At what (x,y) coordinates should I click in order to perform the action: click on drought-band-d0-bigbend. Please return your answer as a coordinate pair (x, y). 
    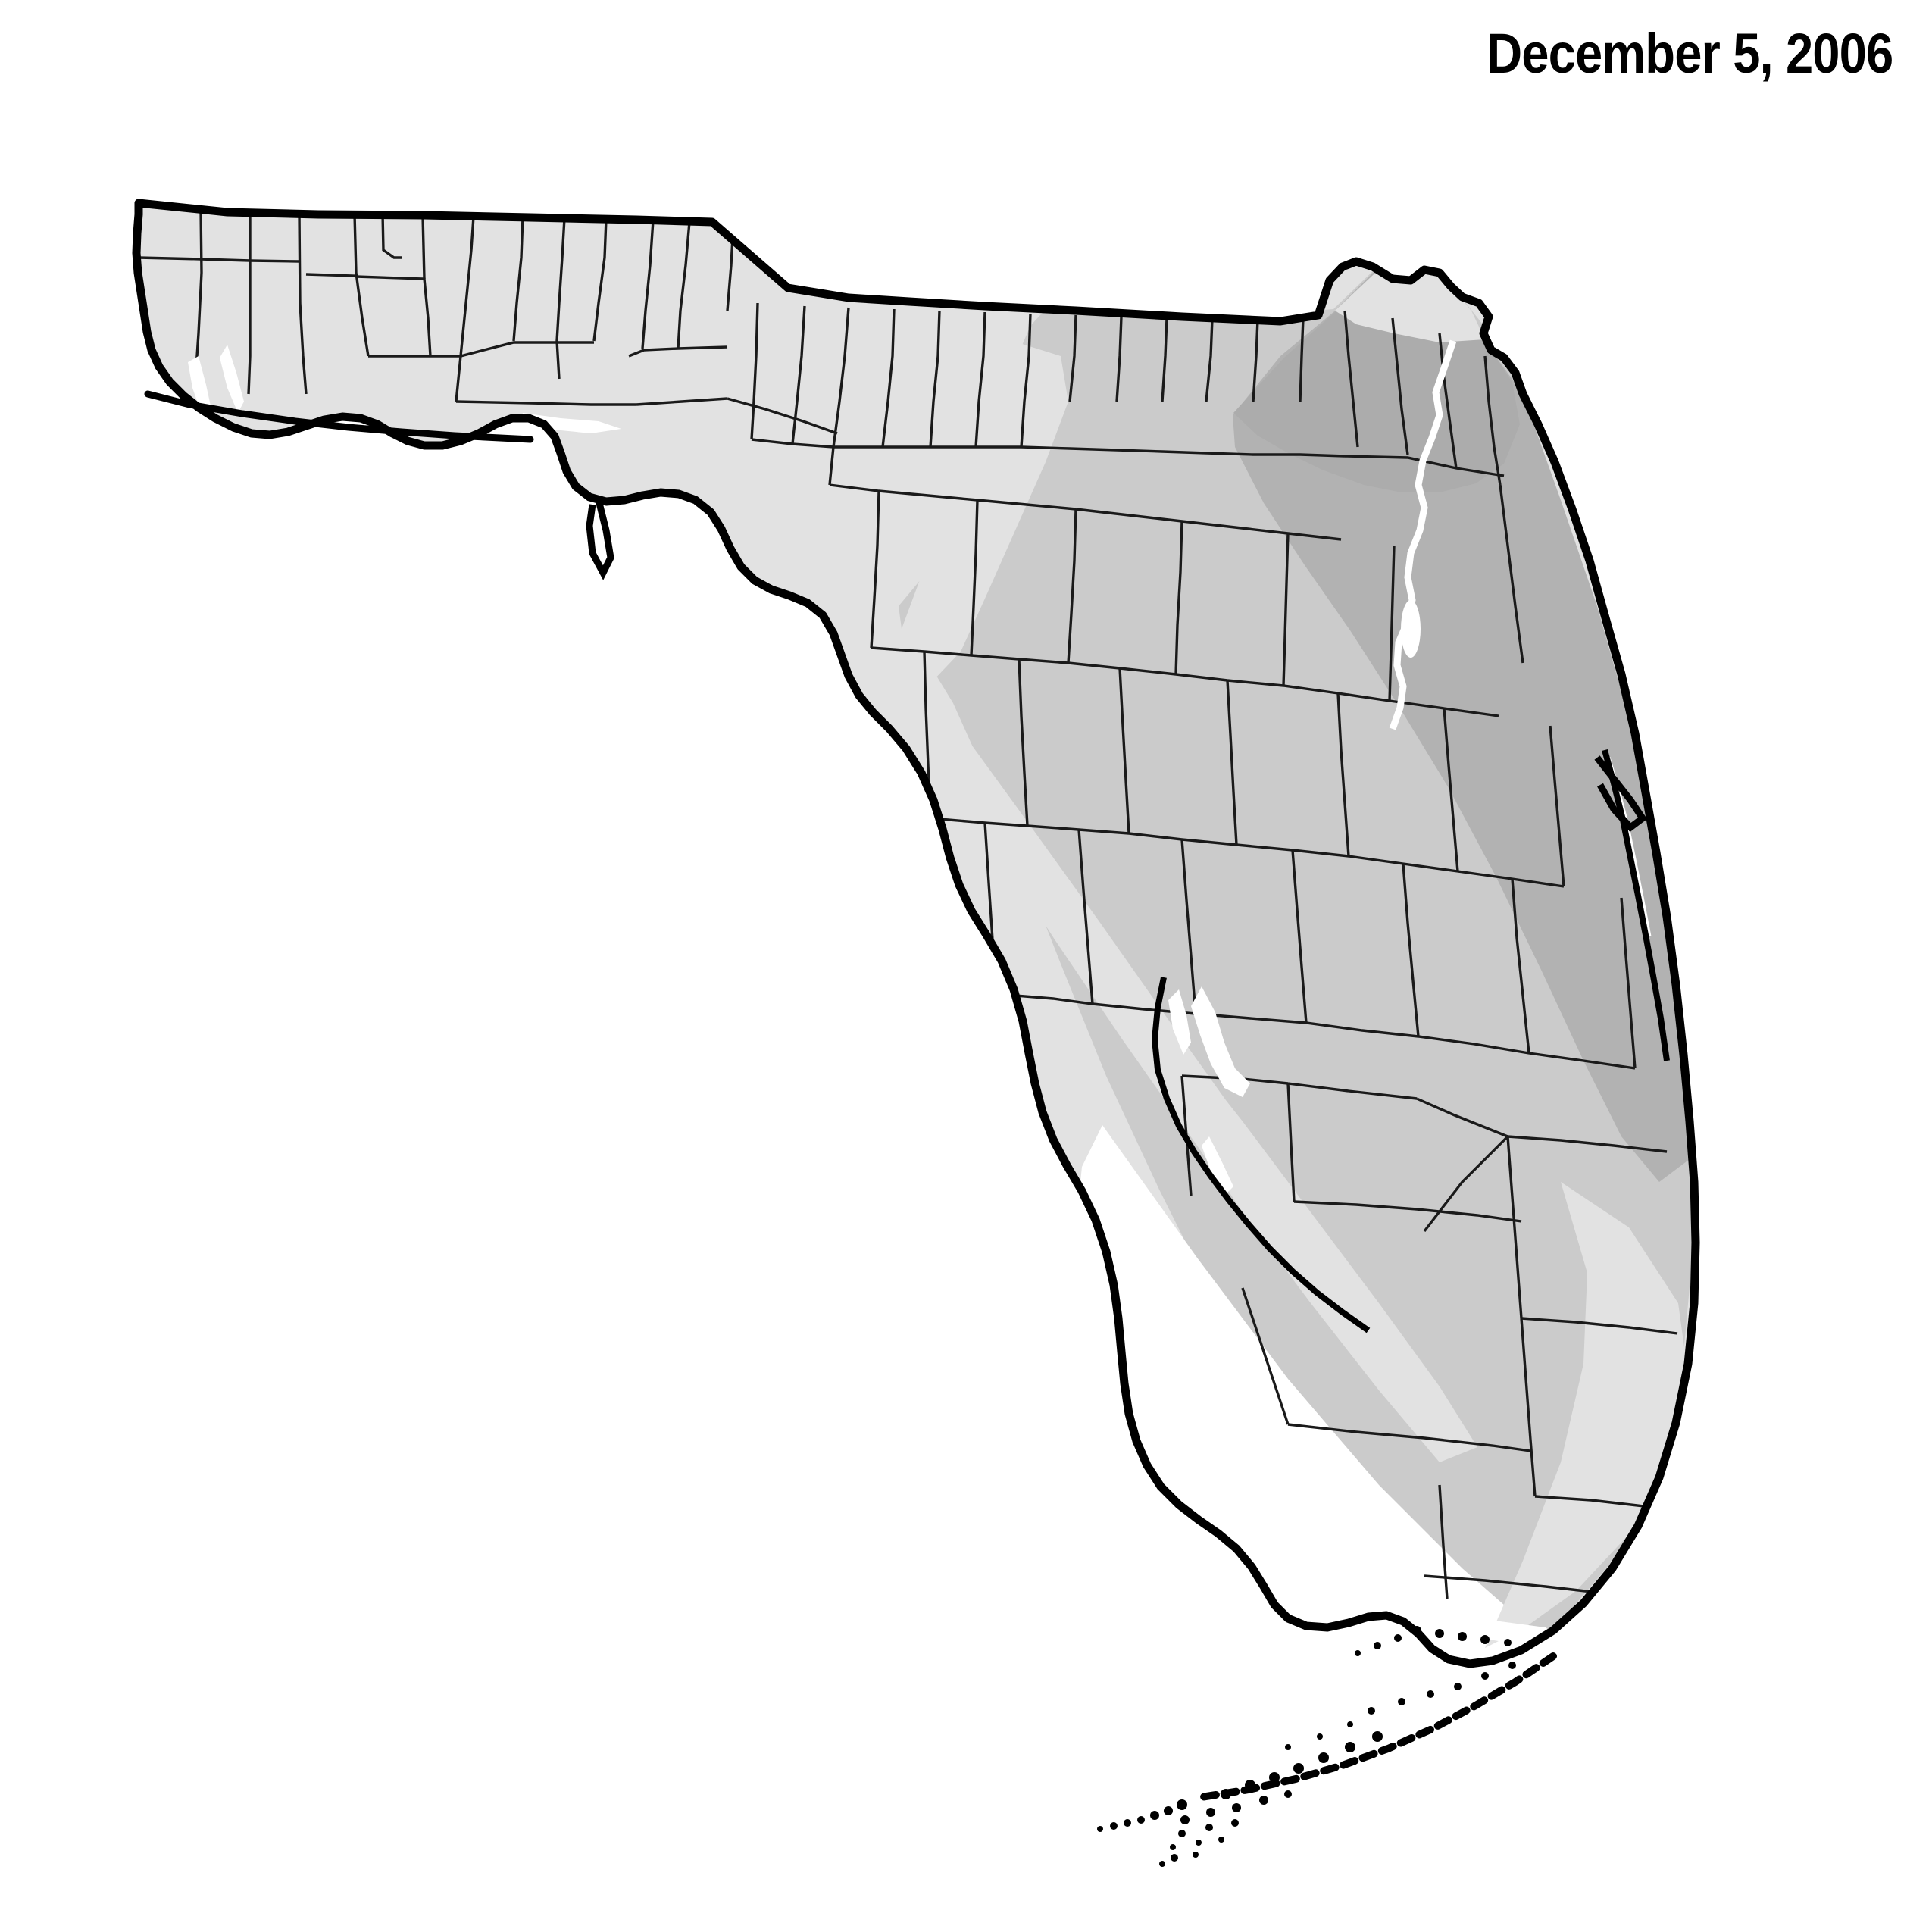
    Looking at the image, I should click on (985, 504).